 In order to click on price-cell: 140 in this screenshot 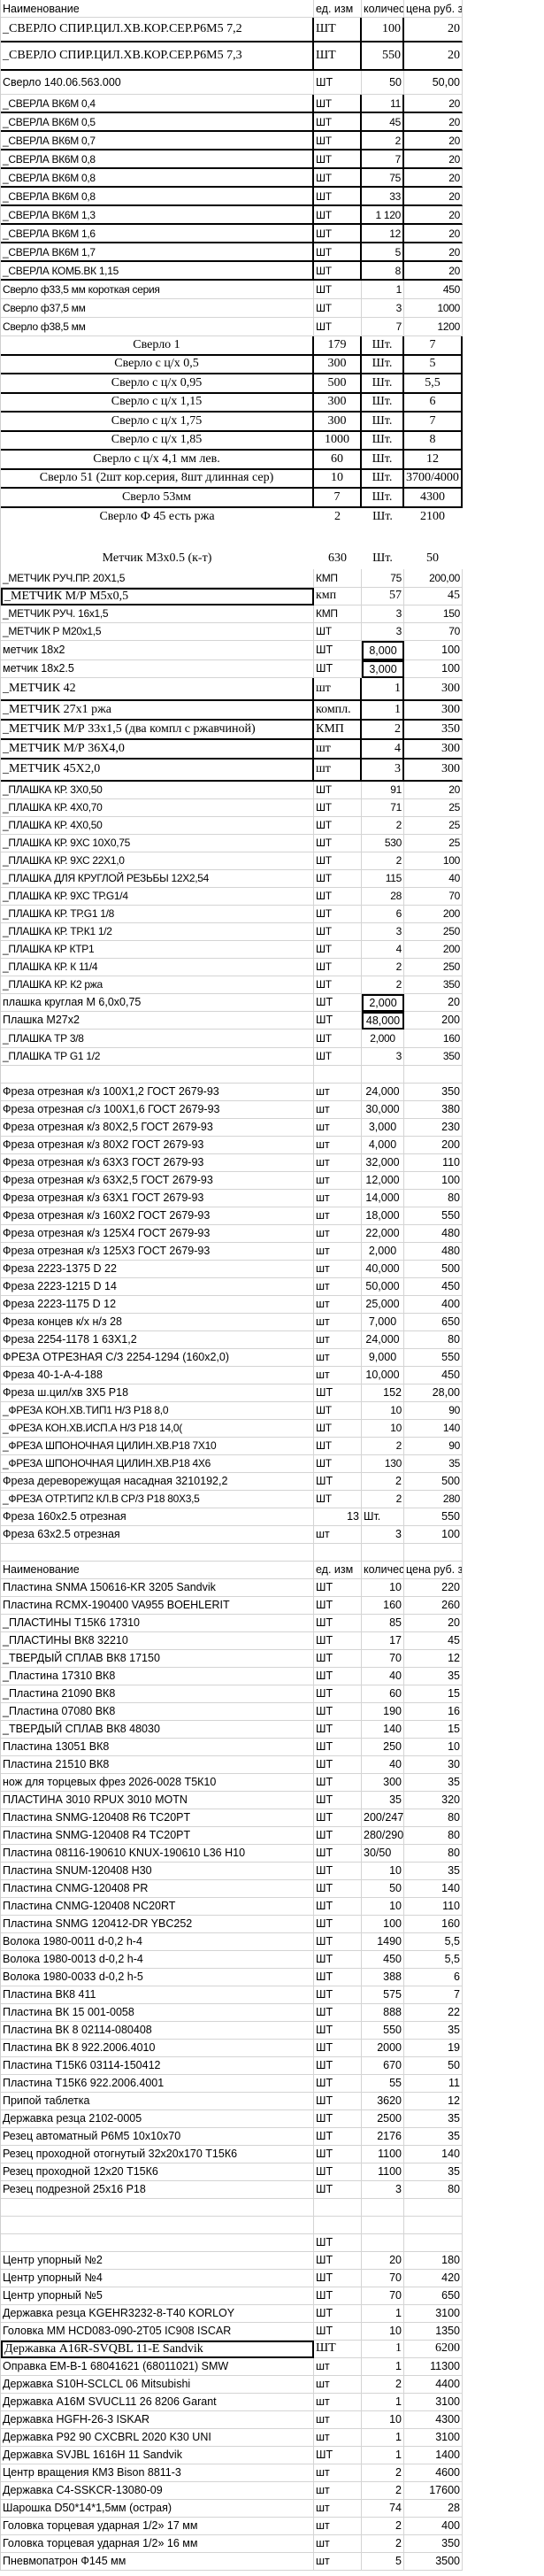, I will do `click(434, 1888)`.